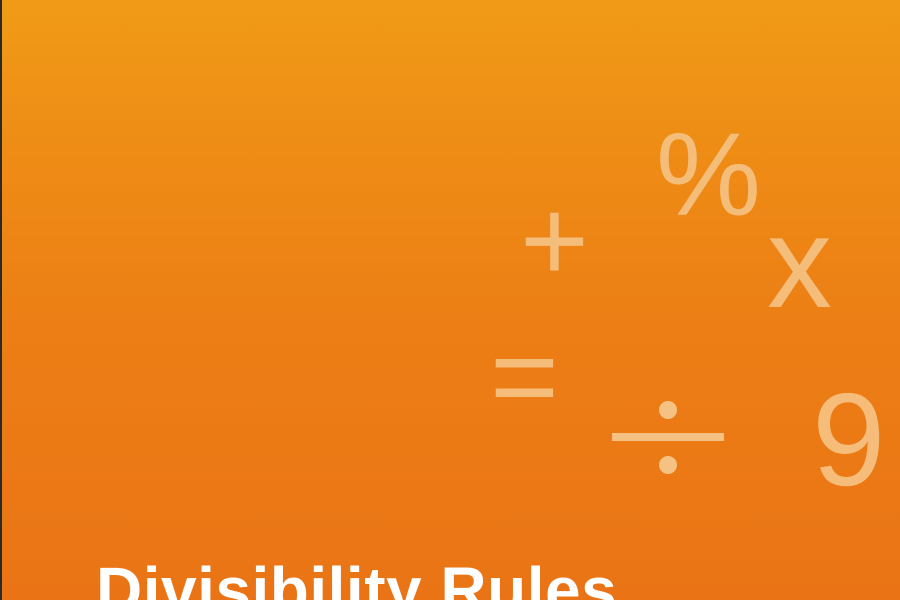 Image resolution: width=900 pixels, height=600 pixels. What do you see at coordinates (357, 577) in the screenshot?
I see `cover-title: Divisibility Rules` at bounding box center [357, 577].